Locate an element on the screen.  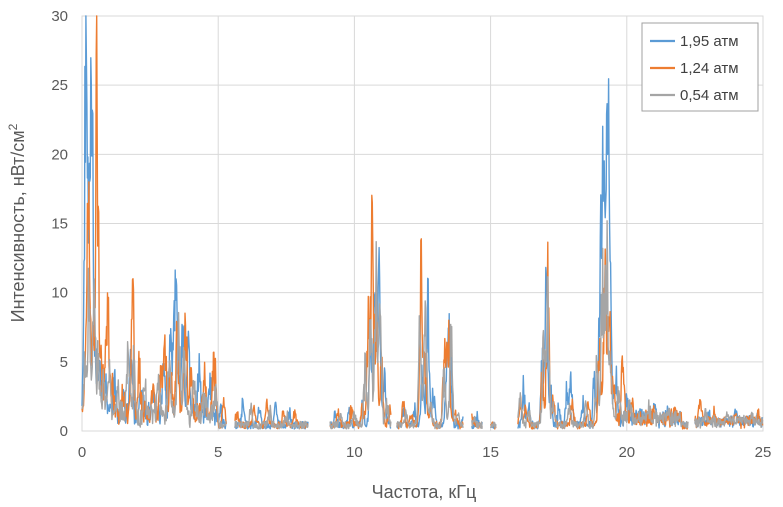
legend-label-1-95-atm: 1,95 атм is located at coordinates (709, 41).